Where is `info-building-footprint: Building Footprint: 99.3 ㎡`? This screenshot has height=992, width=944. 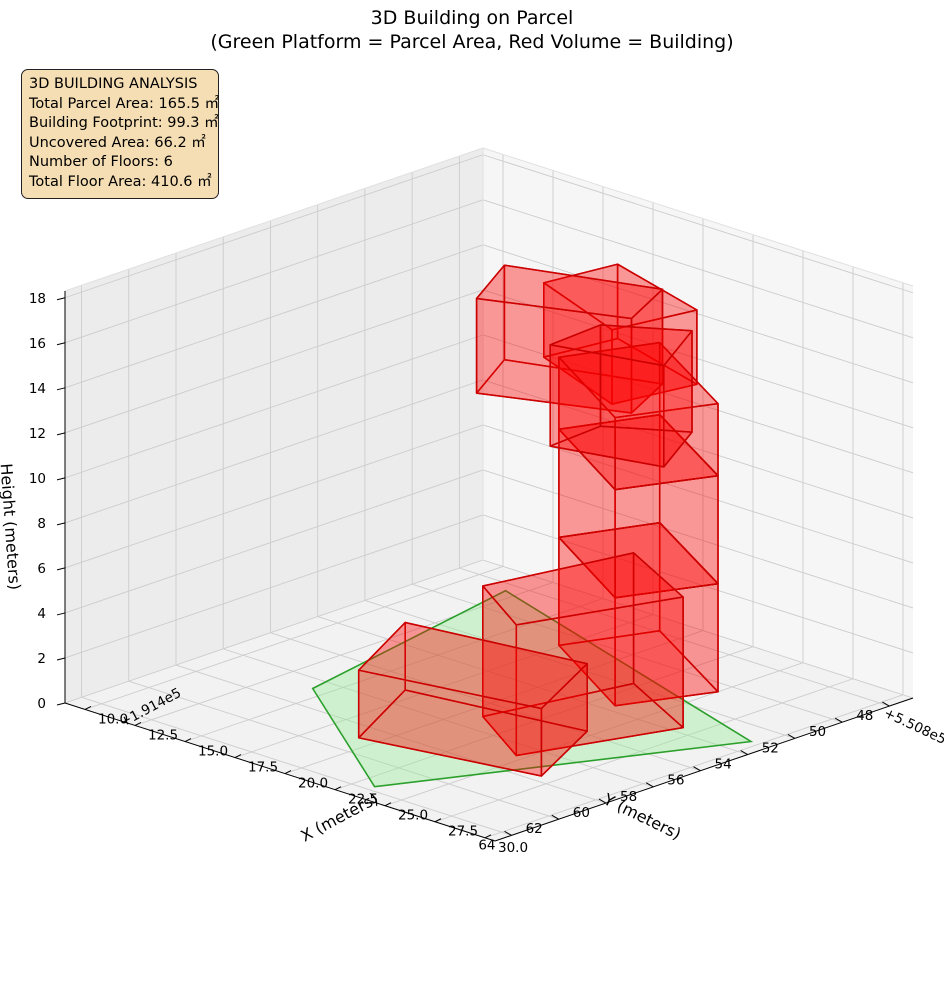 info-building-footprint: Building Footprint: 99.3 ㎡ is located at coordinates (124, 123).